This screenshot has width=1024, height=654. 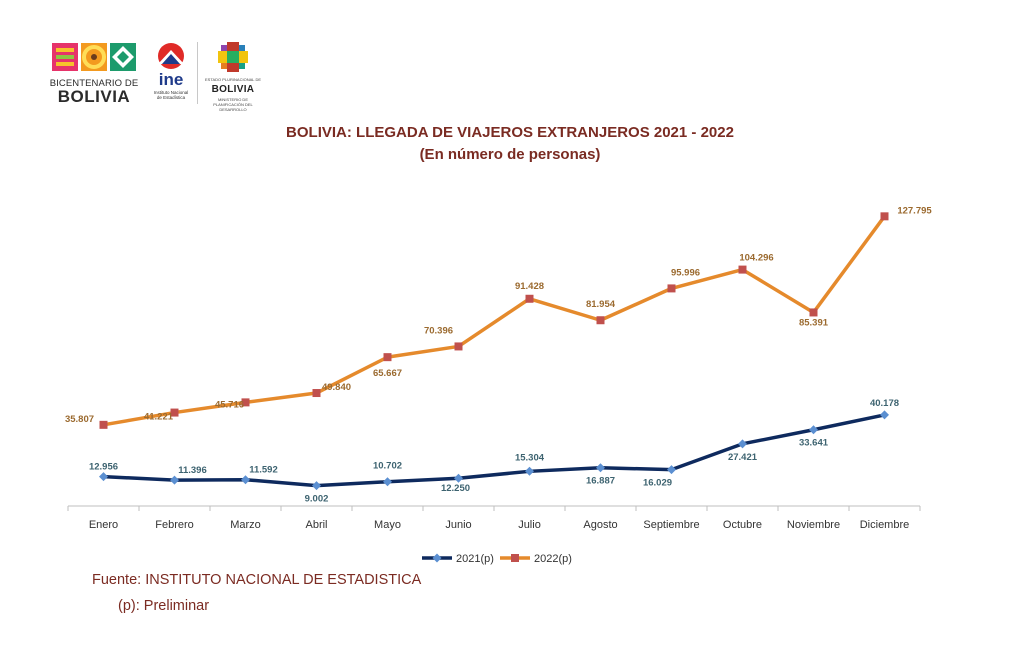 What do you see at coordinates (743, 457) in the screenshot?
I see `data-label-2021p: 27.421` at bounding box center [743, 457].